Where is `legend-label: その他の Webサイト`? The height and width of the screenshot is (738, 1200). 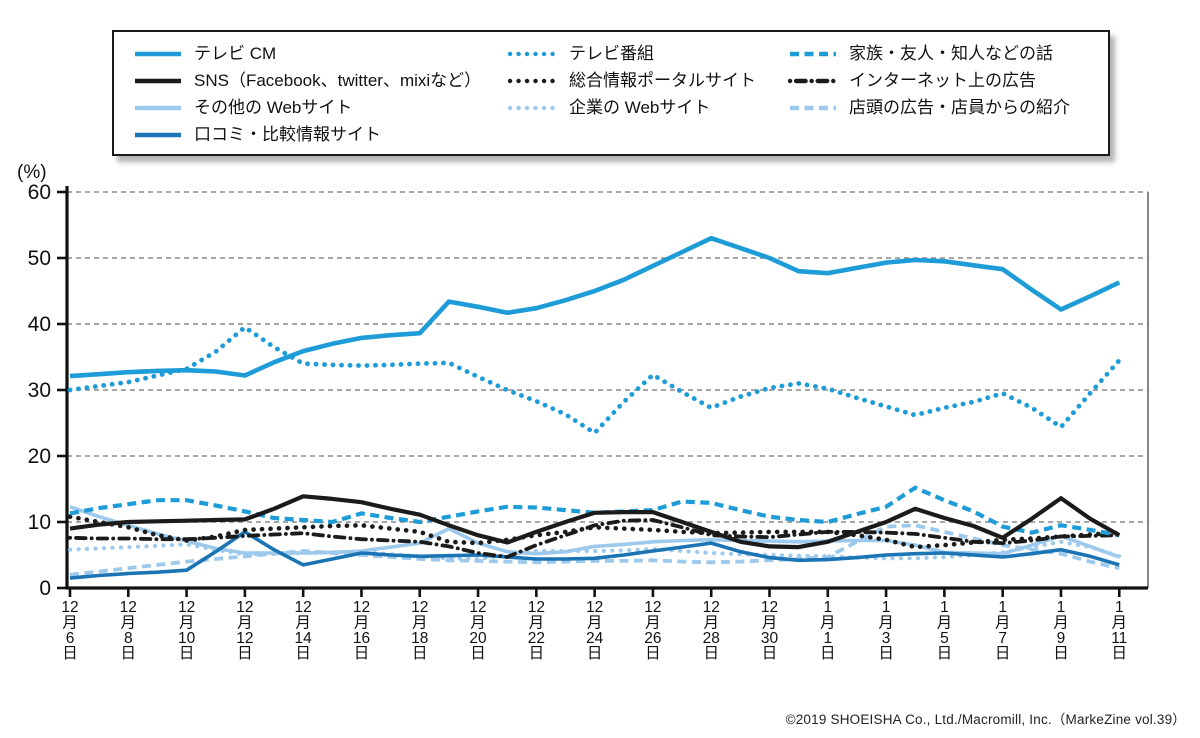 legend-label: その他の Webサイト is located at coordinates (273, 107).